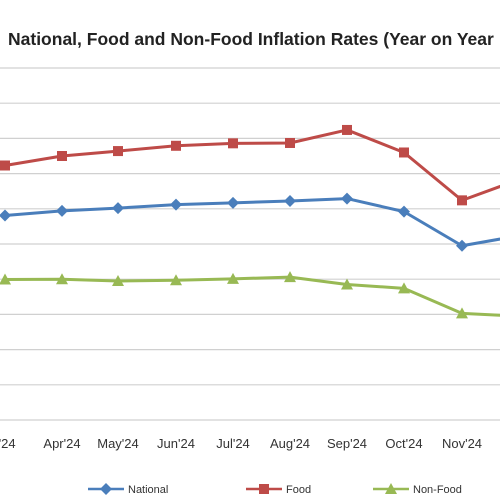  What do you see at coordinates (118, 443) in the screenshot?
I see `x-tick-label: May'24` at bounding box center [118, 443].